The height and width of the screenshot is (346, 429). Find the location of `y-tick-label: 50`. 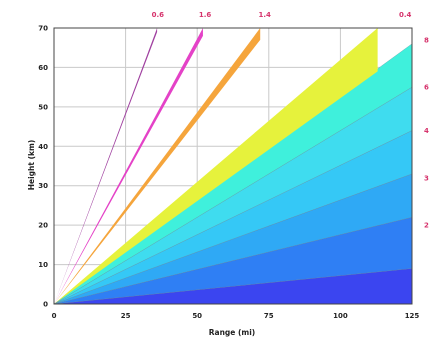

y-tick-label: 50 is located at coordinates (43, 107).